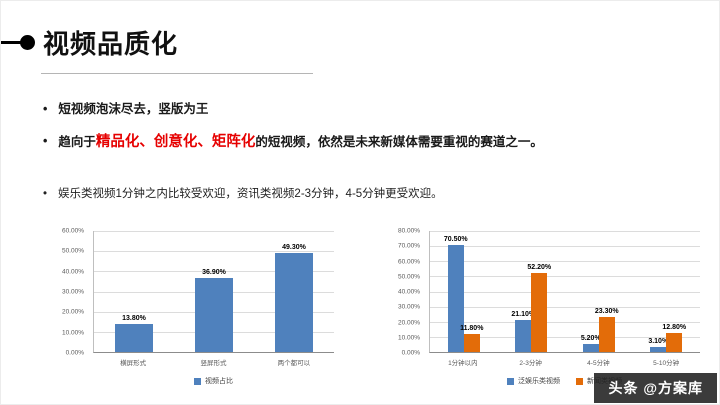 The height and width of the screenshot is (405, 720). I want to click on x-category-label: 横屏形式, so click(133, 363).